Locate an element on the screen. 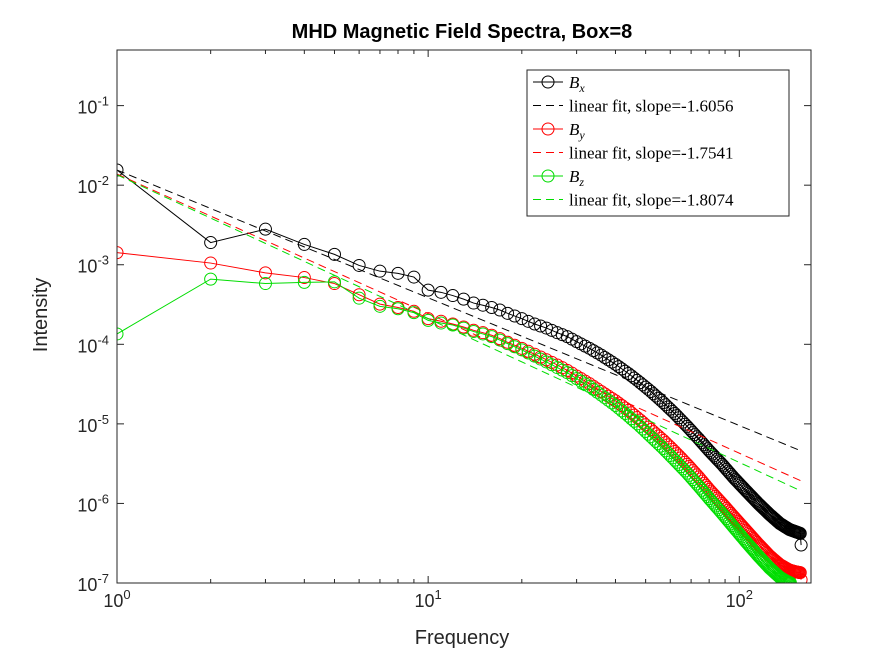 This screenshot has width=894, height=652. legend-subscript-0: x is located at coordinates (581, 88).